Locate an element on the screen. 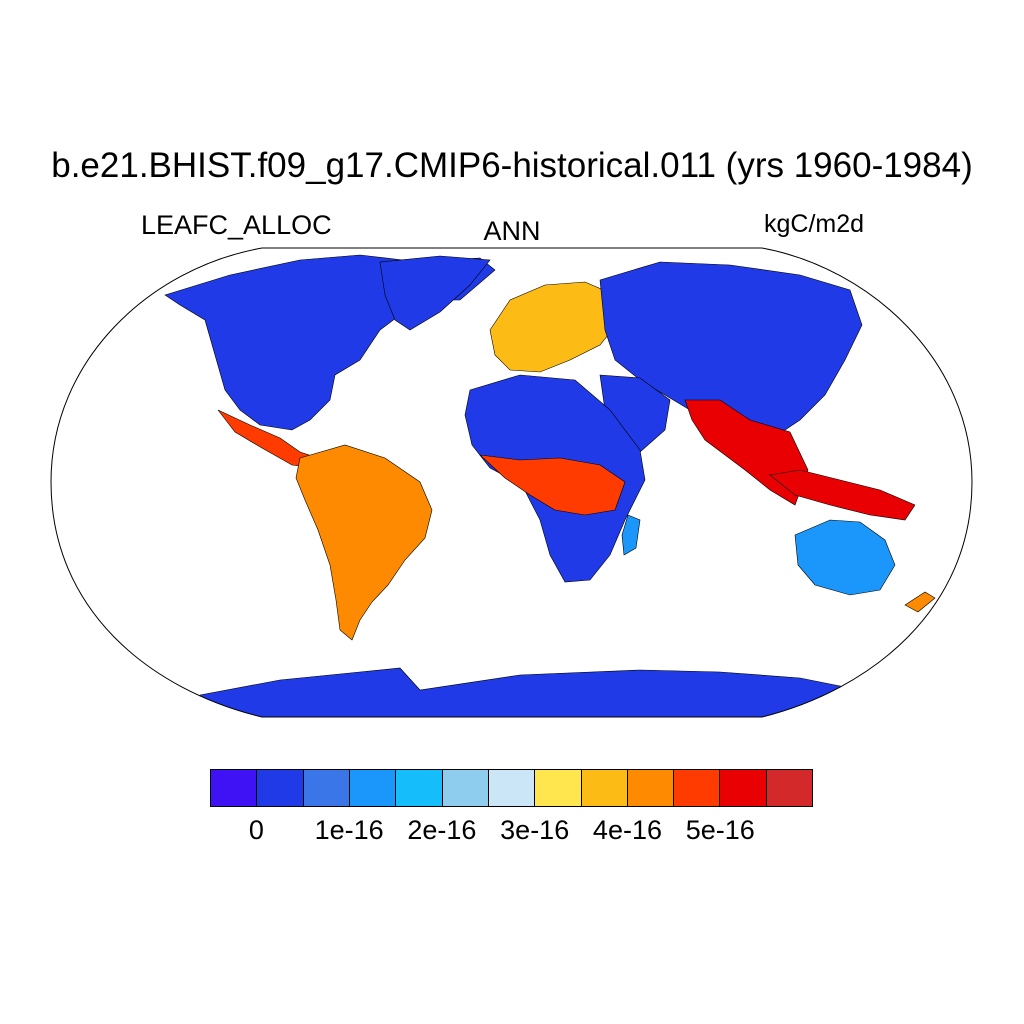 The image size is (1024, 1024). colorbar-label: 4e-16 is located at coordinates (627, 830).